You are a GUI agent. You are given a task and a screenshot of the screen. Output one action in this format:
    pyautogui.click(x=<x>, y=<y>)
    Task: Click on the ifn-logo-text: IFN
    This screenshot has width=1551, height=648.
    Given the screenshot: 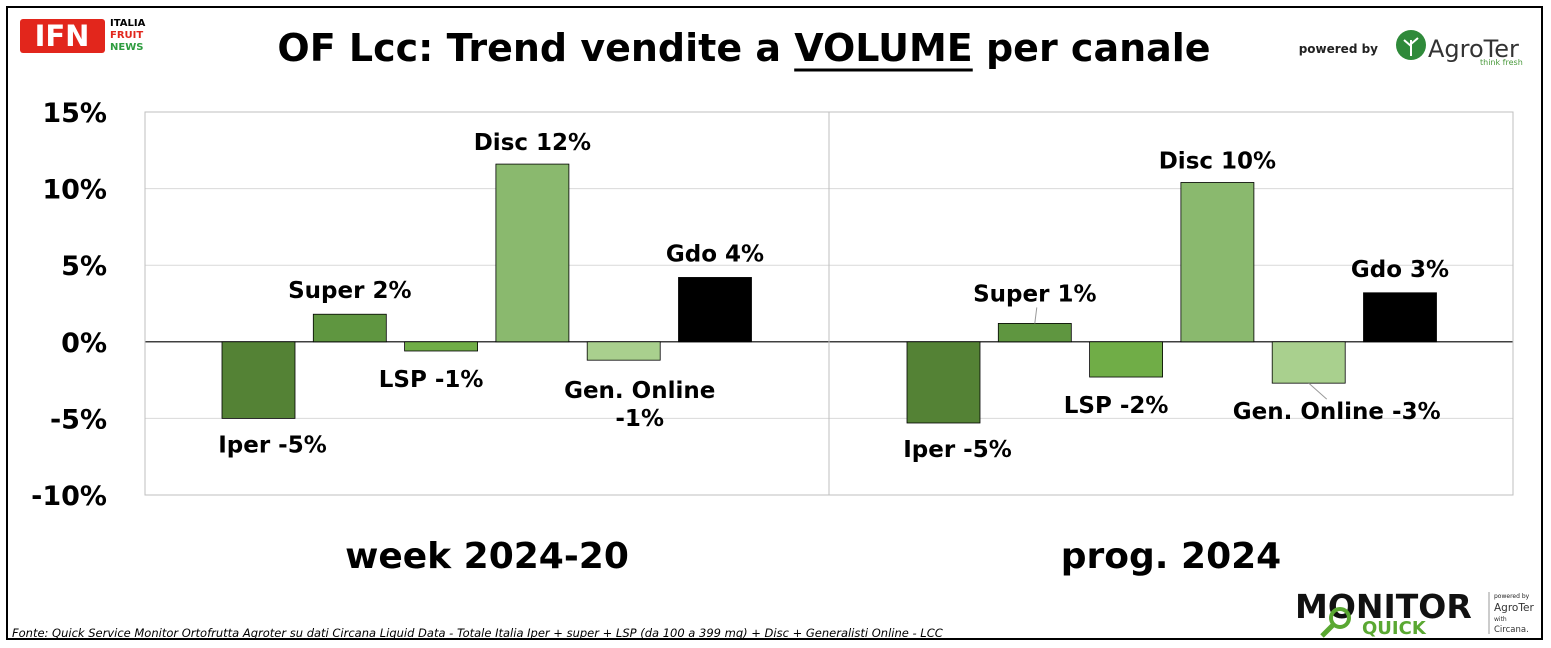 What is the action you would take?
    pyautogui.click(x=62, y=36)
    